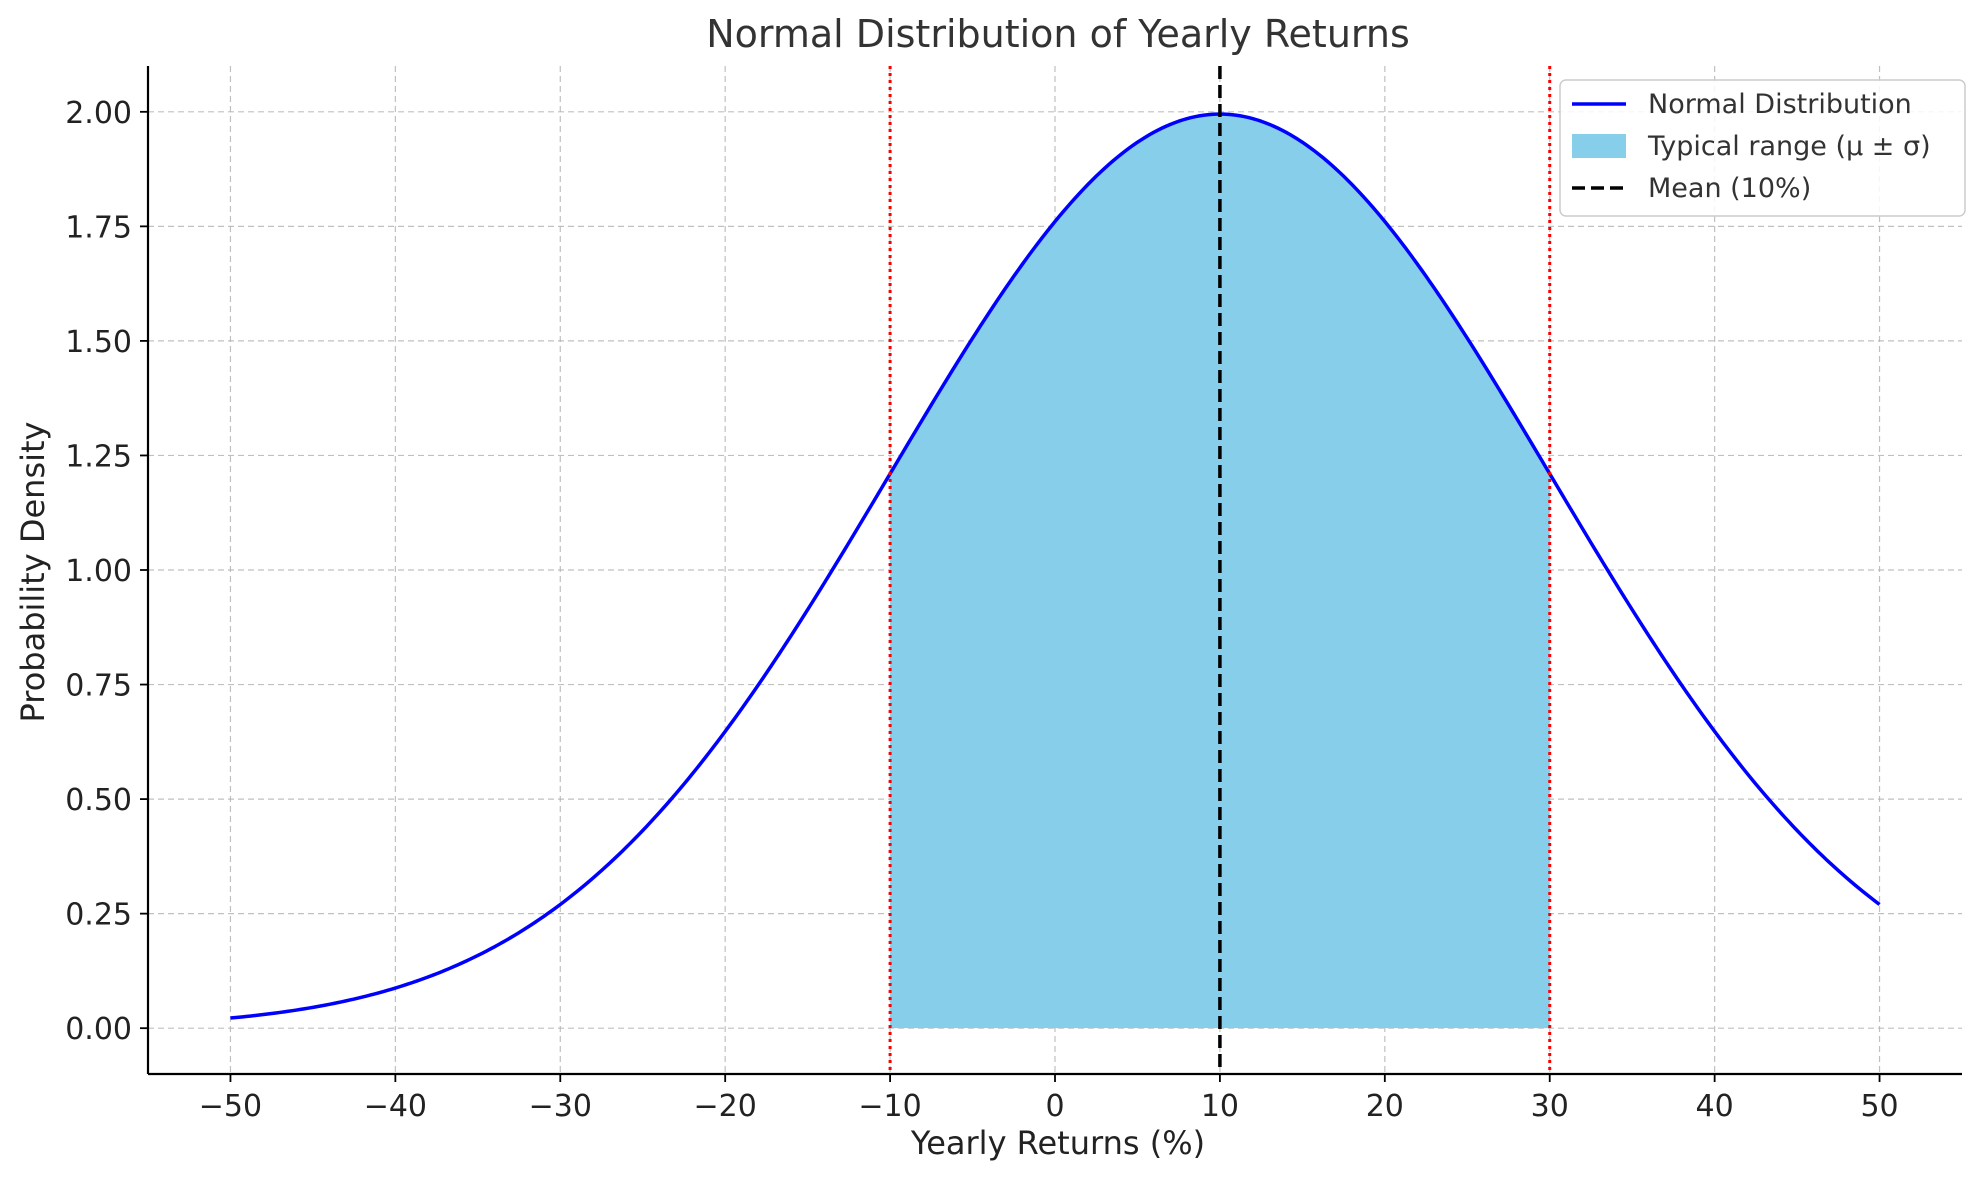 The image size is (1979, 1180). Describe the element at coordinates (1780, 104) in the screenshot. I see `legend-label-normal-distribution: Normal Distribution` at that location.